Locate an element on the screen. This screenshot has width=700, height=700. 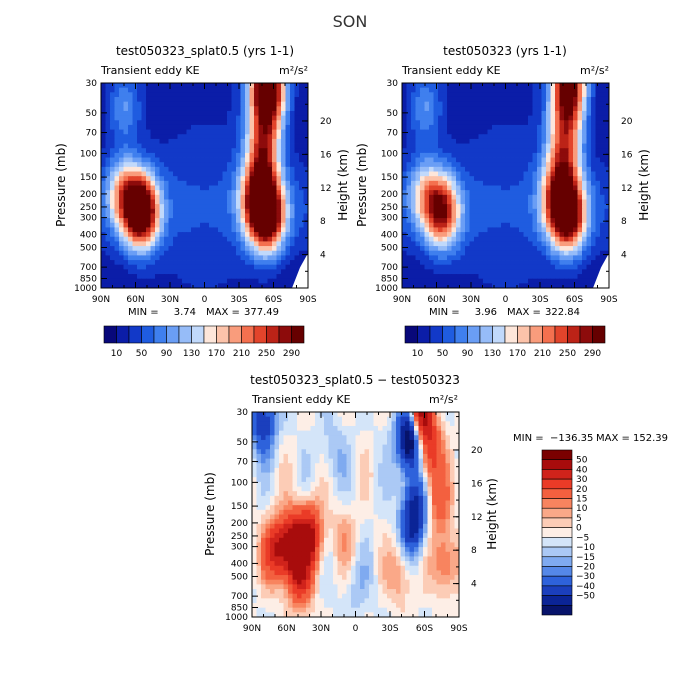
colorbar-label: 210 is located at coordinates (241, 354).